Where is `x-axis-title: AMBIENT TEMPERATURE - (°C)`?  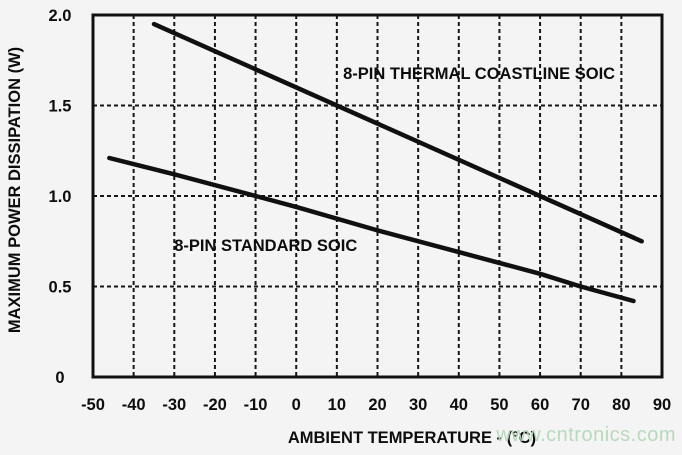
x-axis-title: AMBIENT TEMPERATURE - (°C) is located at coordinates (412, 438).